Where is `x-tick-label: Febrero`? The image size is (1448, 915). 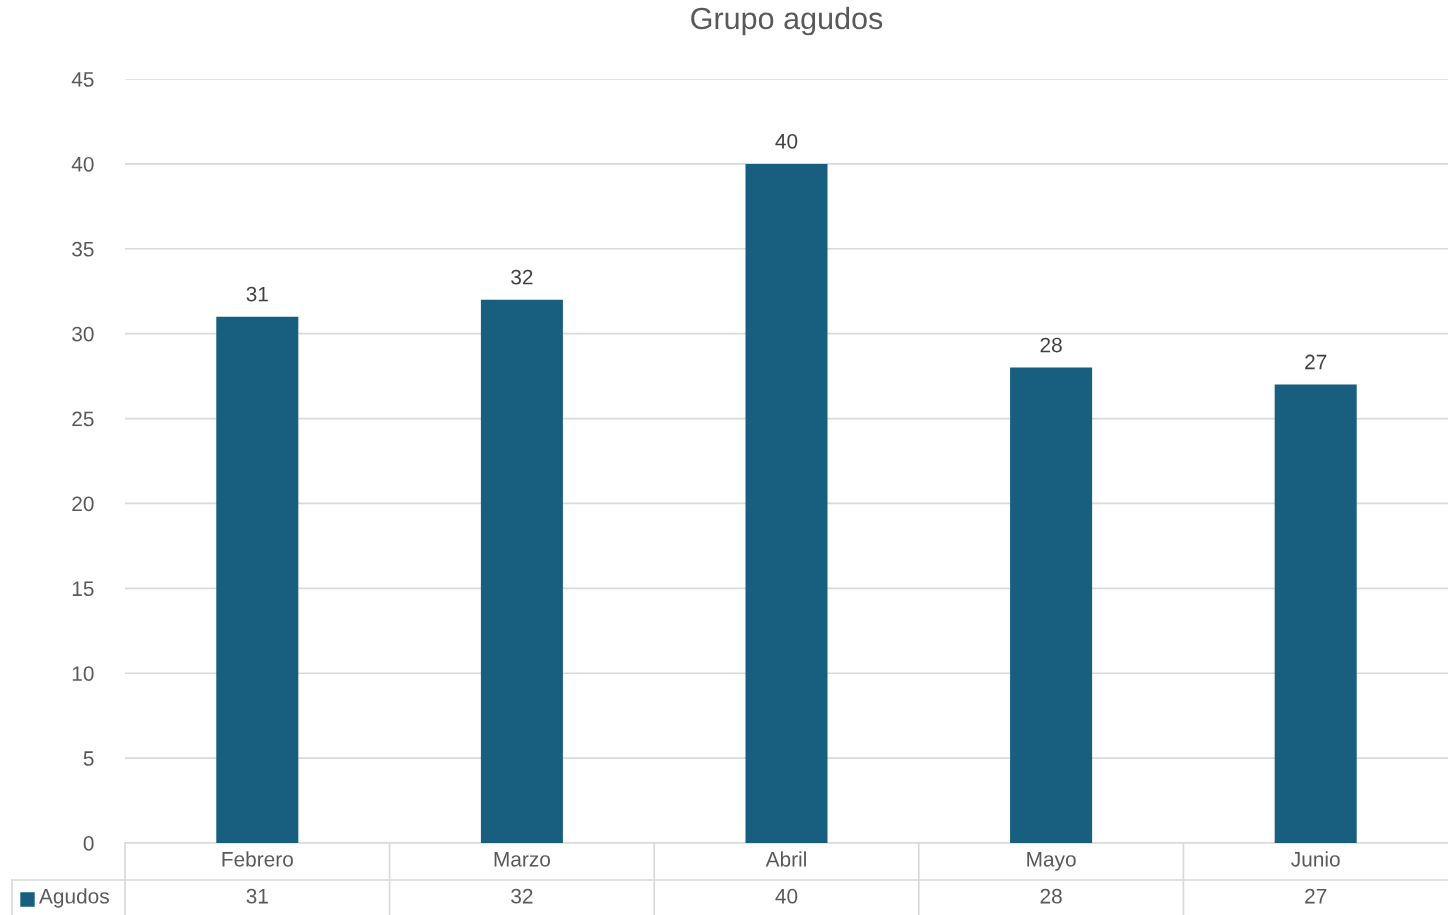 x-tick-label: Febrero is located at coordinates (257, 859).